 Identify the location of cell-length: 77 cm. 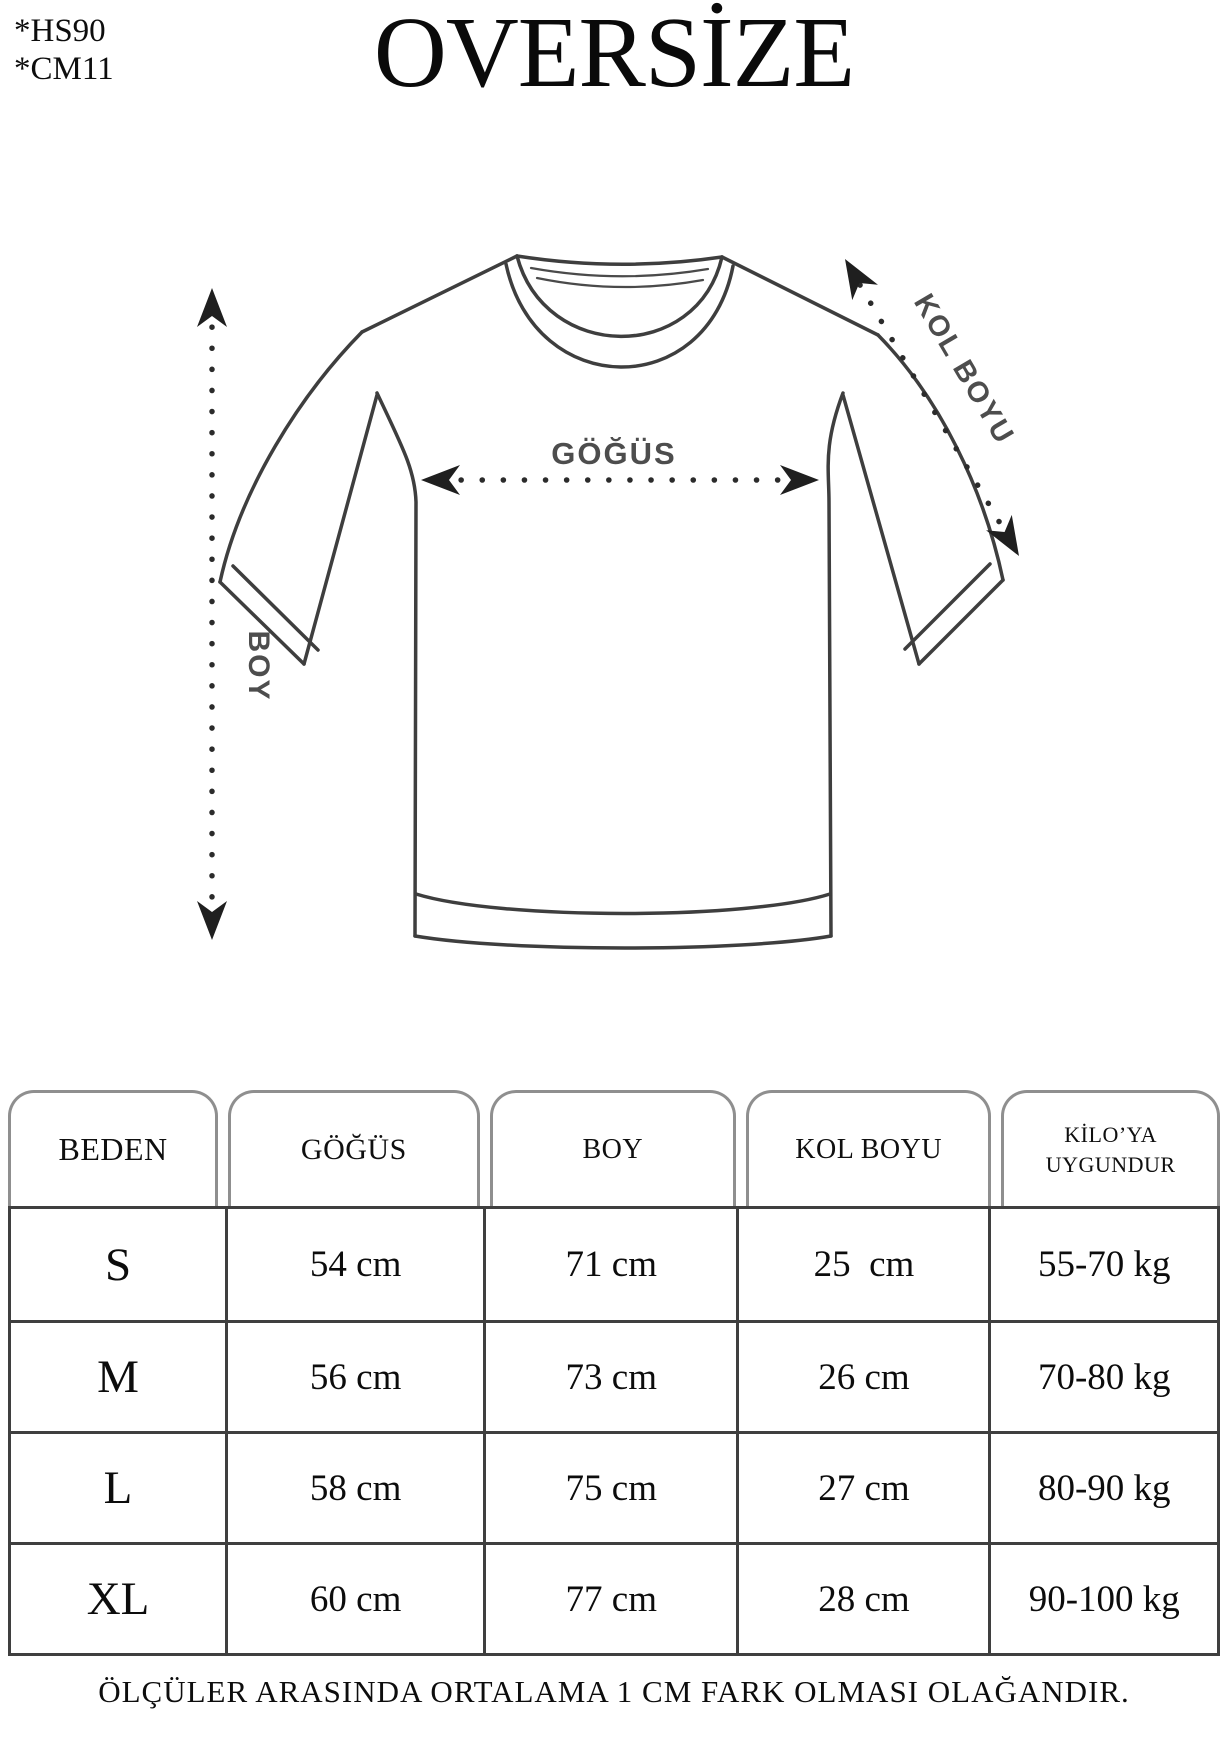
(613, 1599).